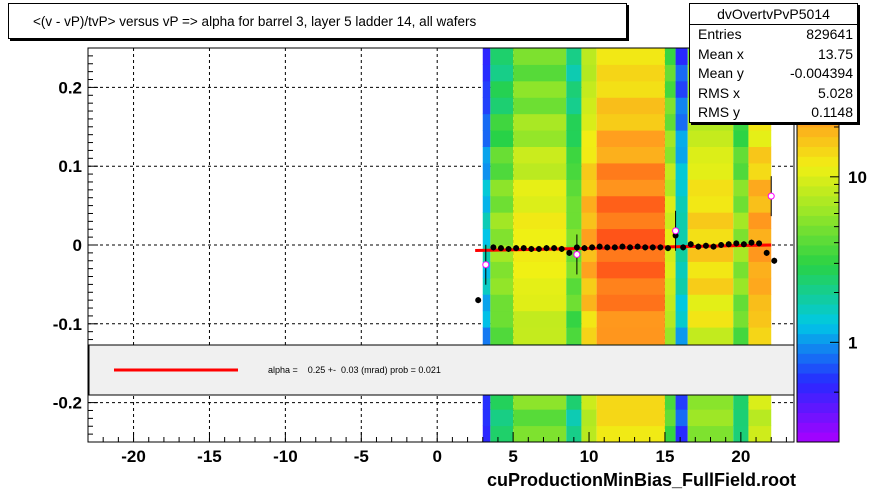  What do you see at coordinates (67, 403) in the screenshot?
I see `y-tick-label: -0.2` at bounding box center [67, 403].